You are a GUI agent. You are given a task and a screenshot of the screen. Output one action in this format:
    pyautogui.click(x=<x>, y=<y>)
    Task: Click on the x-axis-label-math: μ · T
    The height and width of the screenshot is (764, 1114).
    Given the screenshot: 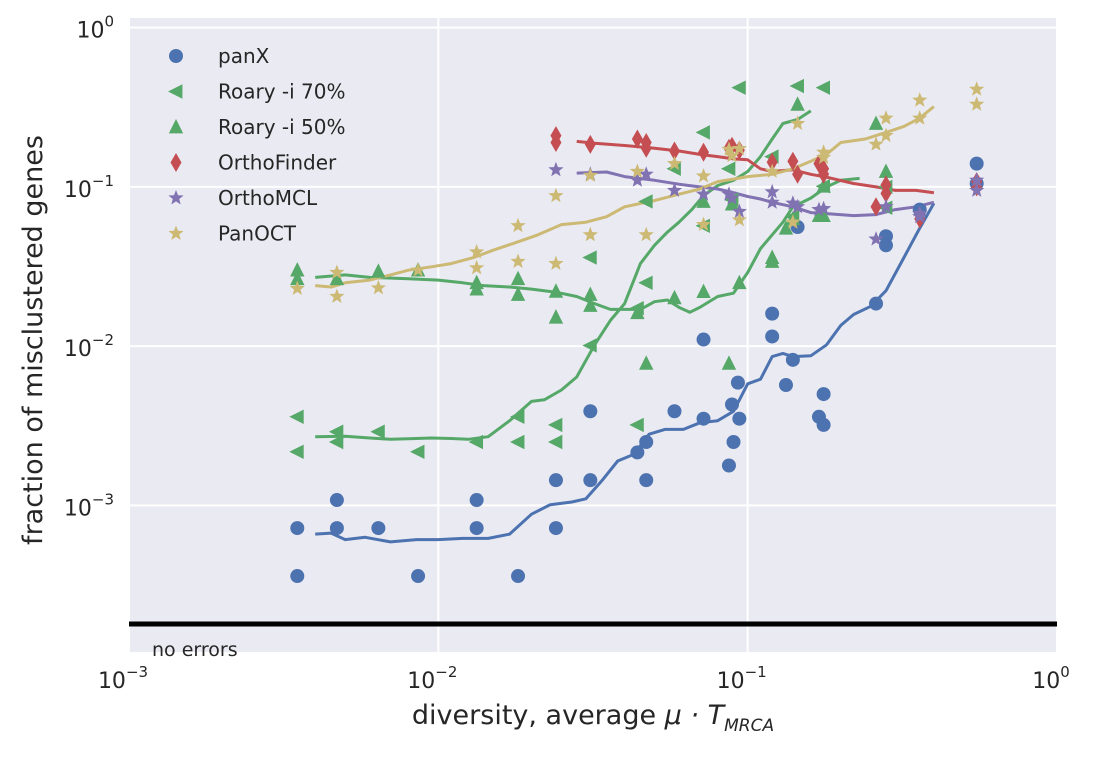 What is the action you would take?
    pyautogui.click(x=695, y=715)
    